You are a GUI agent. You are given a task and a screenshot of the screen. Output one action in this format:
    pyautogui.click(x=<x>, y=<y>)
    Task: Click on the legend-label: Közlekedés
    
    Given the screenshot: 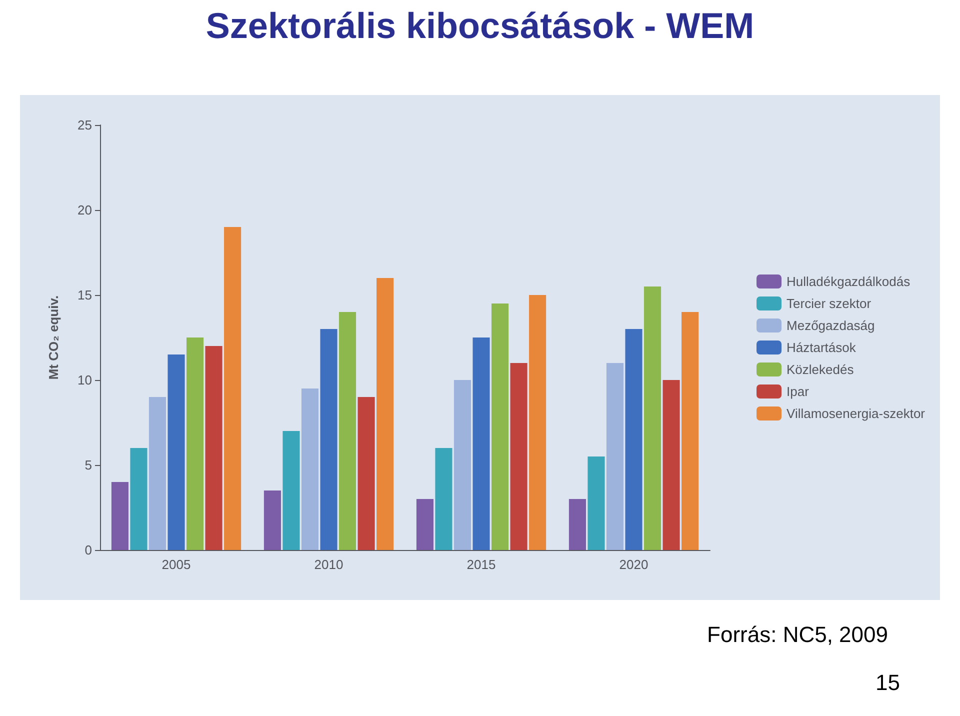 What is the action you would take?
    pyautogui.click(x=820, y=369)
    